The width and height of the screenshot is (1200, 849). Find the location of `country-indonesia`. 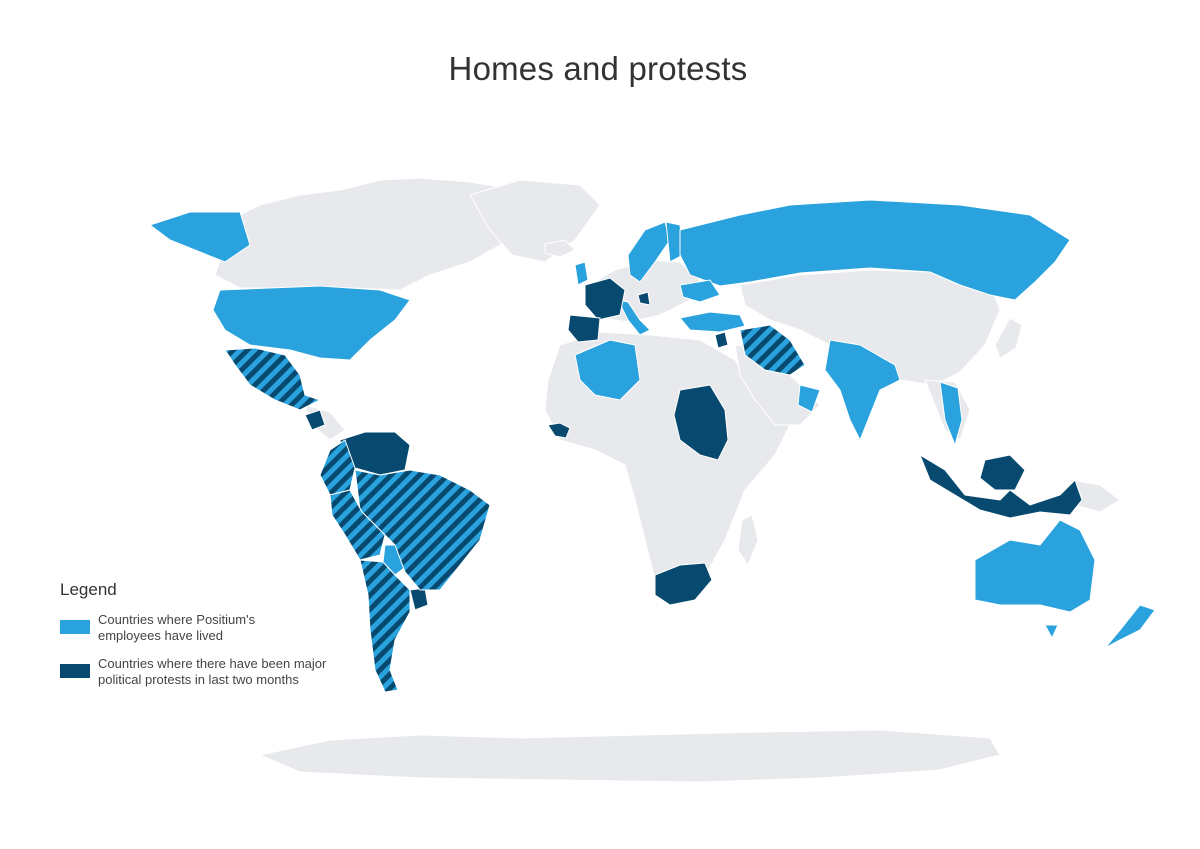

country-indonesia is located at coordinates (1000, 486).